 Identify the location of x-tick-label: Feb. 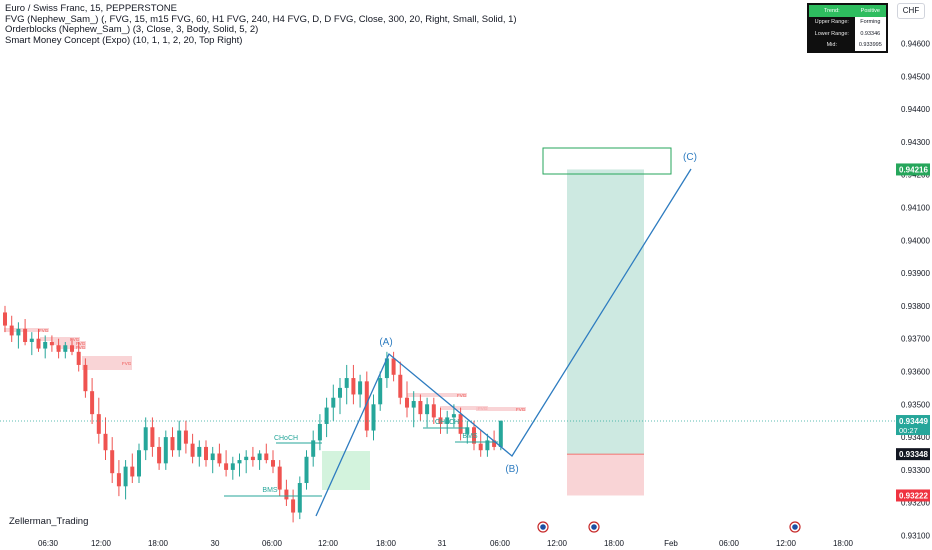
(671, 543).